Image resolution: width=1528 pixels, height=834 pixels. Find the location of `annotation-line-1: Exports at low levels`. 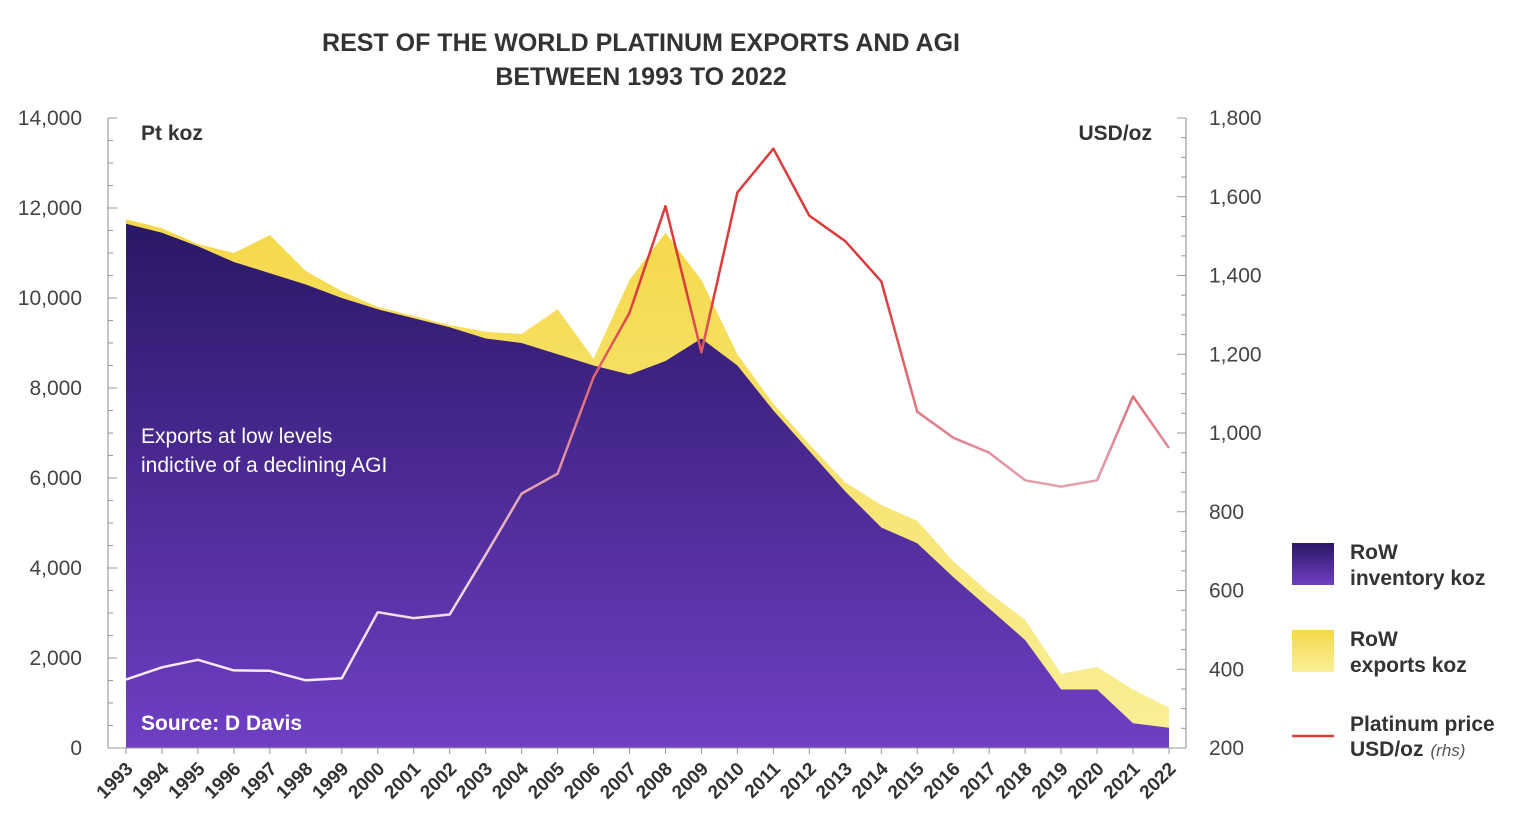

annotation-line-1: Exports at low levels is located at coordinates (236, 436).